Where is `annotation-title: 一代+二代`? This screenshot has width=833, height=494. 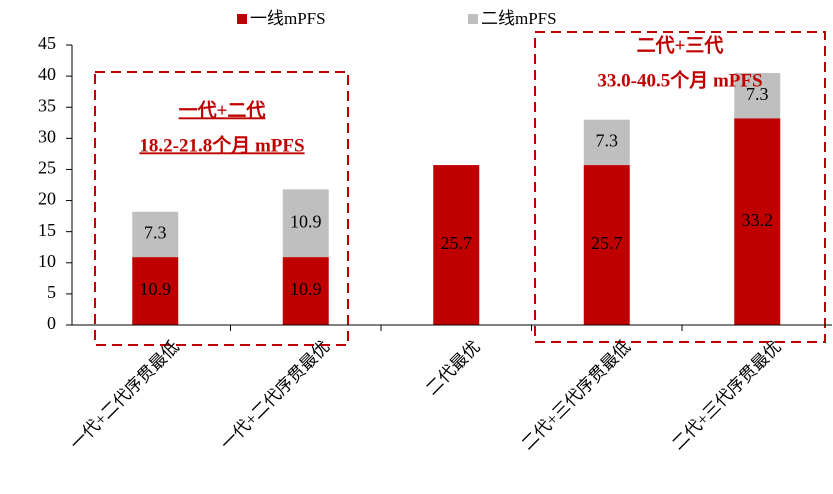 annotation-title: 一代+二代 is located at coordinates (222, 110).